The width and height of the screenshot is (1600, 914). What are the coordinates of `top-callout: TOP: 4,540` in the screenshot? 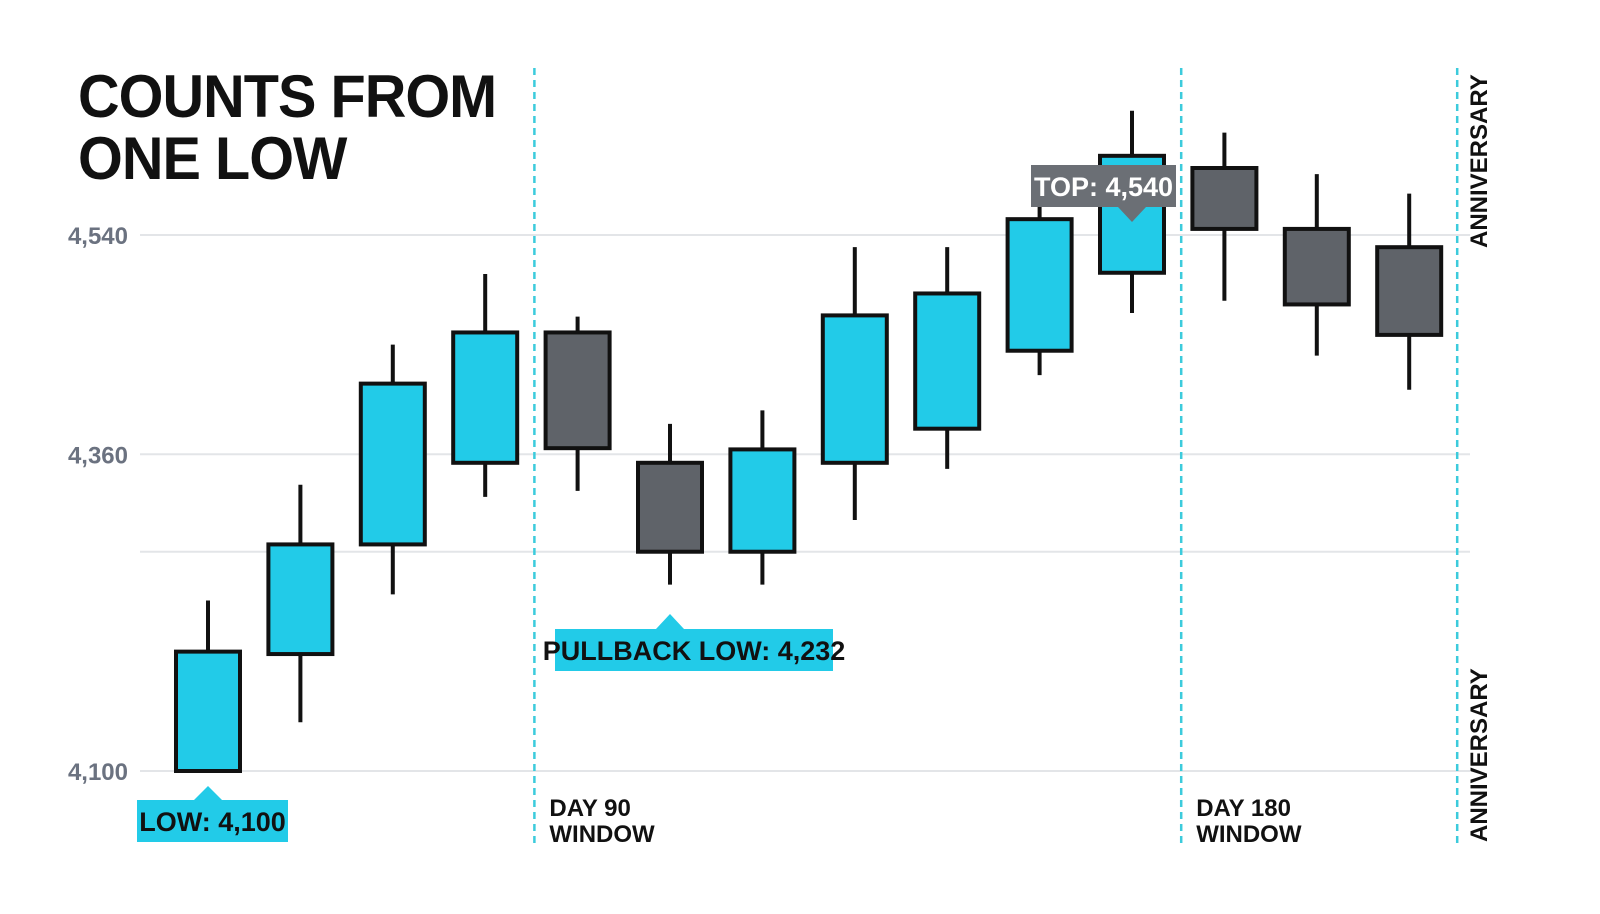 It's located at (1103, 193).